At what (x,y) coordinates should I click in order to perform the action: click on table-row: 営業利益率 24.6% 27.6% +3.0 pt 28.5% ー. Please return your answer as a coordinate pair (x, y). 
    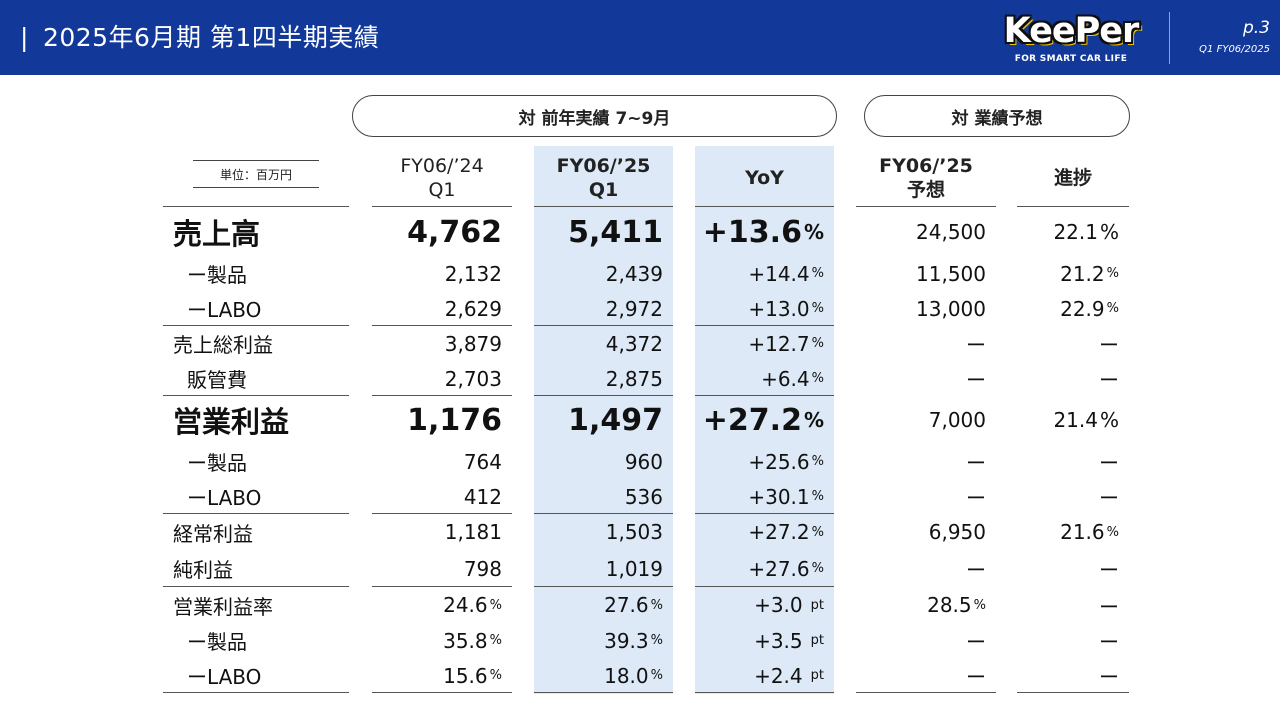
    Looking at the image, I should click on (640, 605).